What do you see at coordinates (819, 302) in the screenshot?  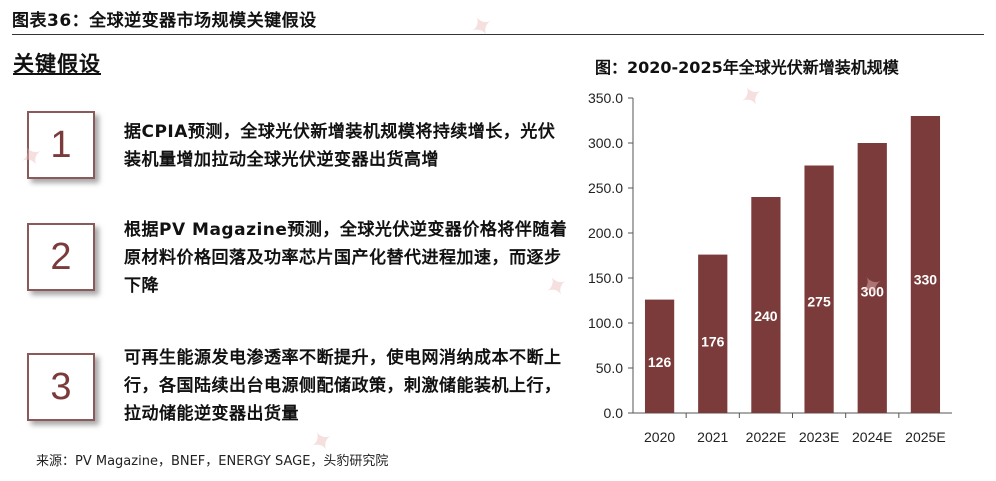 I see `bar-data-label: 275` at bounding box center [819, 302].